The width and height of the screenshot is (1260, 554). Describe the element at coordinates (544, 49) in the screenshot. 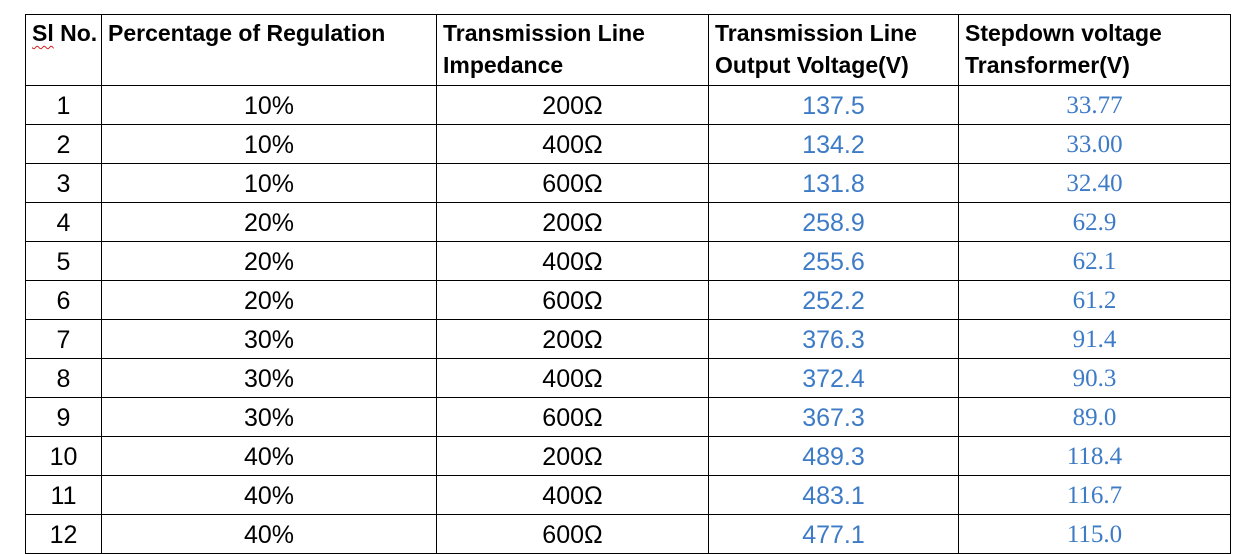

I see `header-impedance-text: Transmission Line Impedance` at that location.